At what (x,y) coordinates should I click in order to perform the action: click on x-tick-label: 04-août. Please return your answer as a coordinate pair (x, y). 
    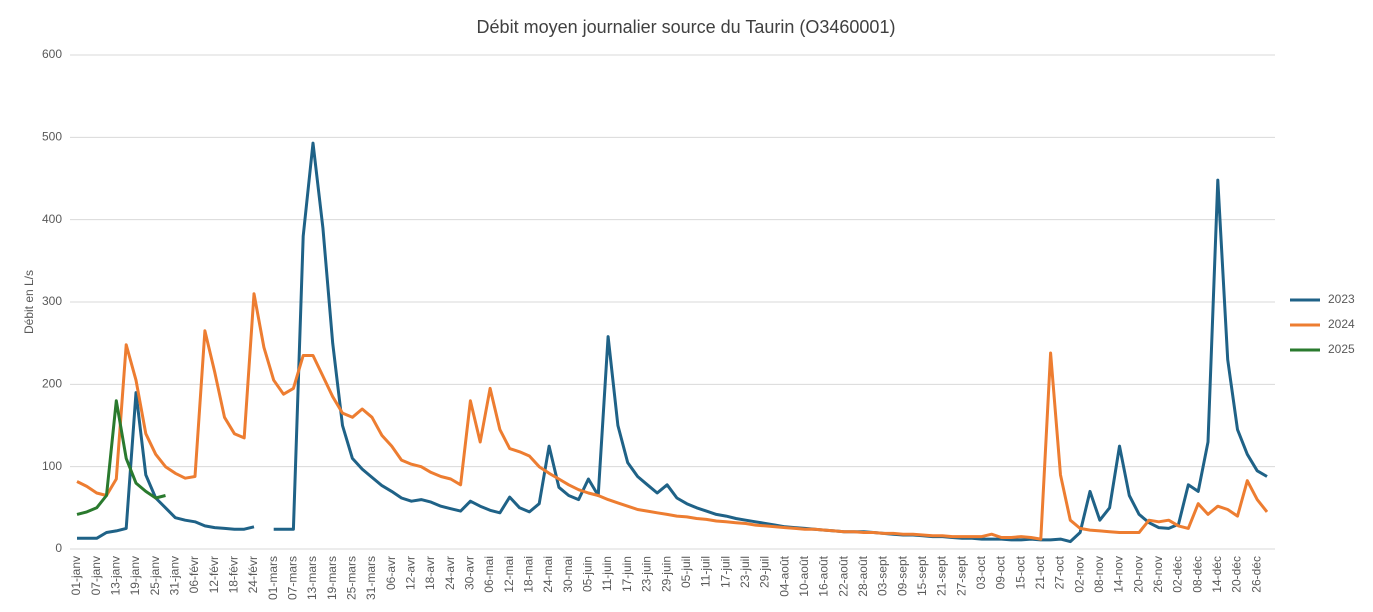
    Looking at the image, I should click on (784, 575).